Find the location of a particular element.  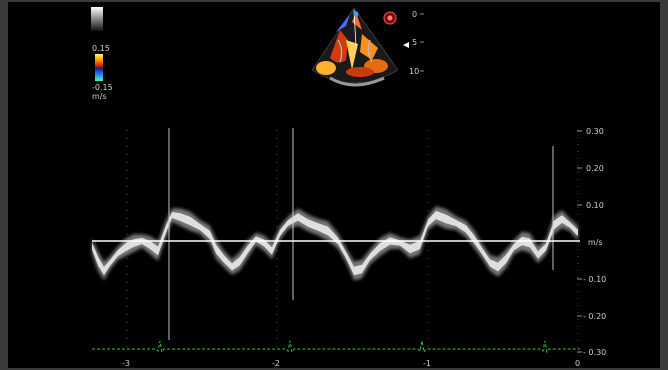

orientation-marker-icon is located at coordinates (390, 18).